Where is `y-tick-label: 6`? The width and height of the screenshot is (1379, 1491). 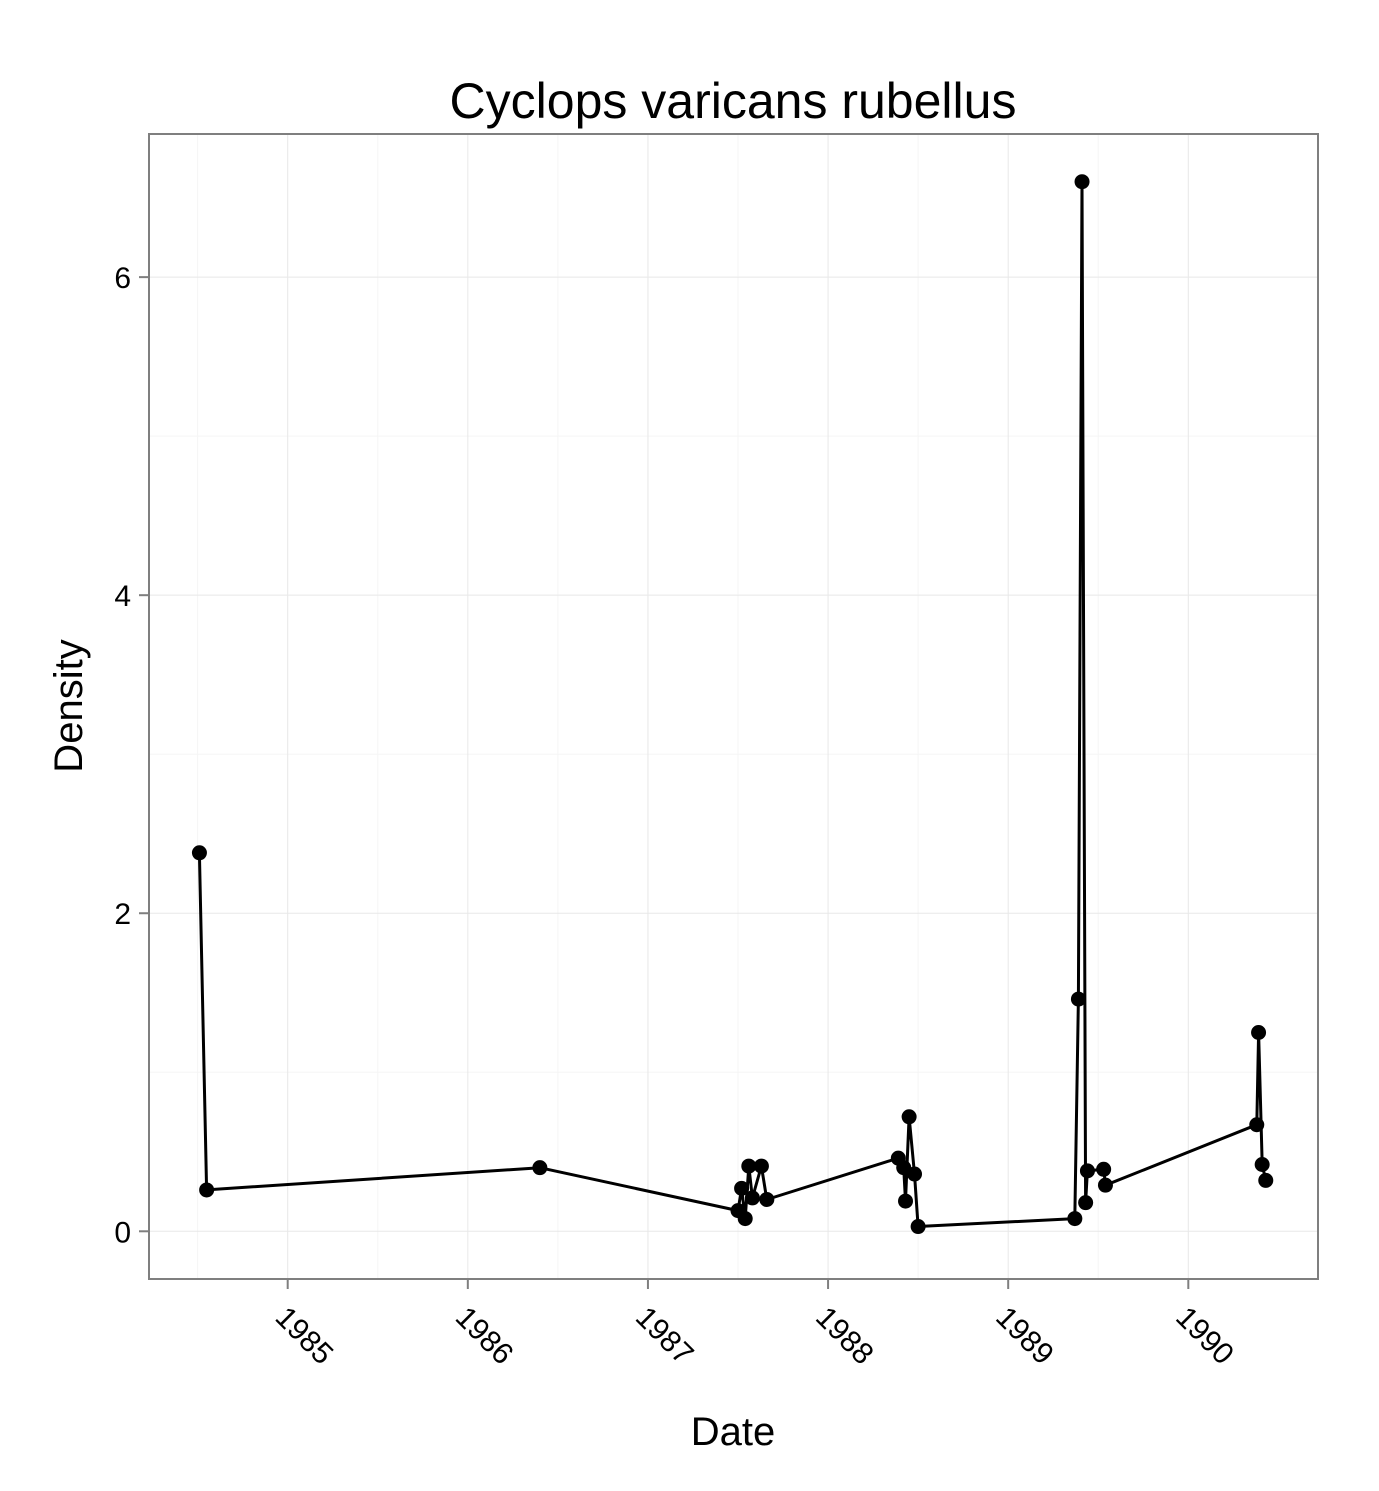
y-tick-label: 6 is located at coordinates (122, 278).